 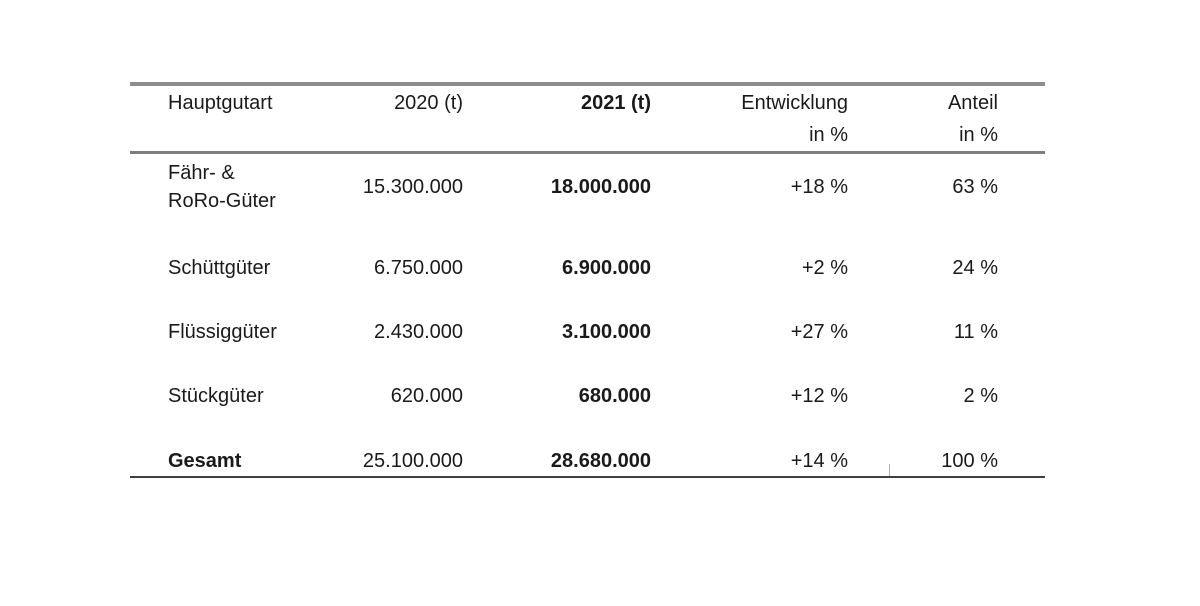 I want to click on table-row-gesamt: Gesamt 25.100.000 28.680.000 +14 % 100 %, so click(x=564, y=461).